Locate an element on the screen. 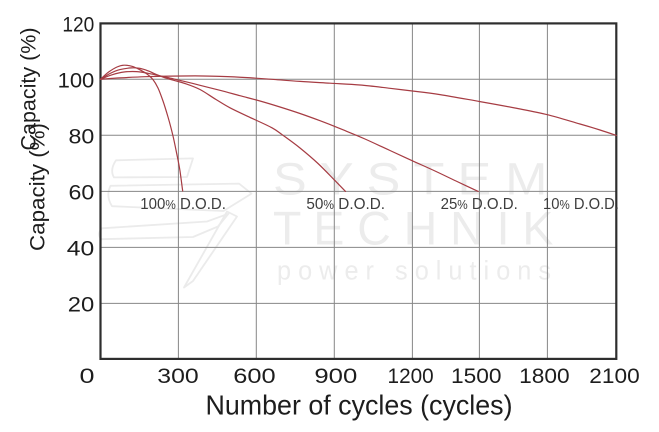 This screenshot has height=432, width=659. svg-text: 80 is located at coordinates (82, 137).